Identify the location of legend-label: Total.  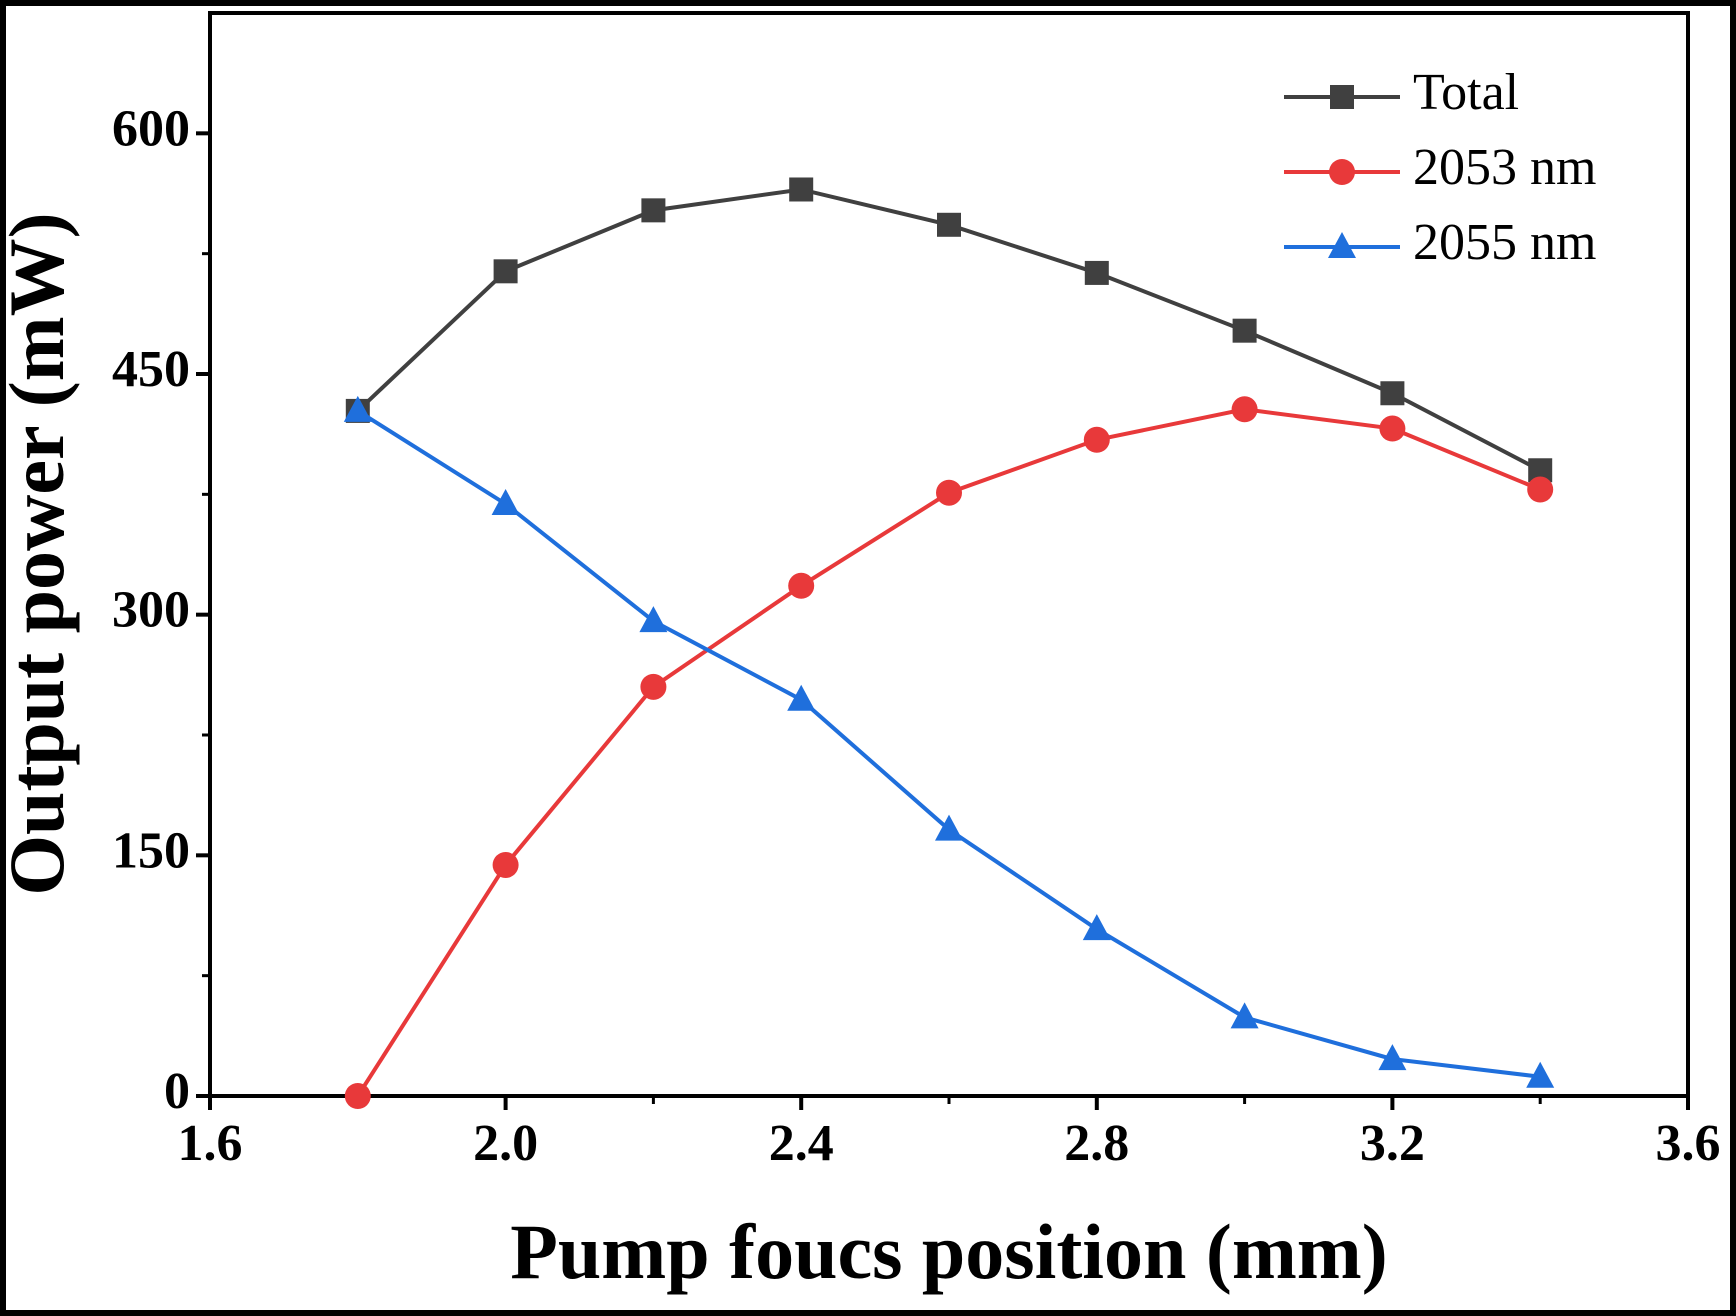
(1466, 92).